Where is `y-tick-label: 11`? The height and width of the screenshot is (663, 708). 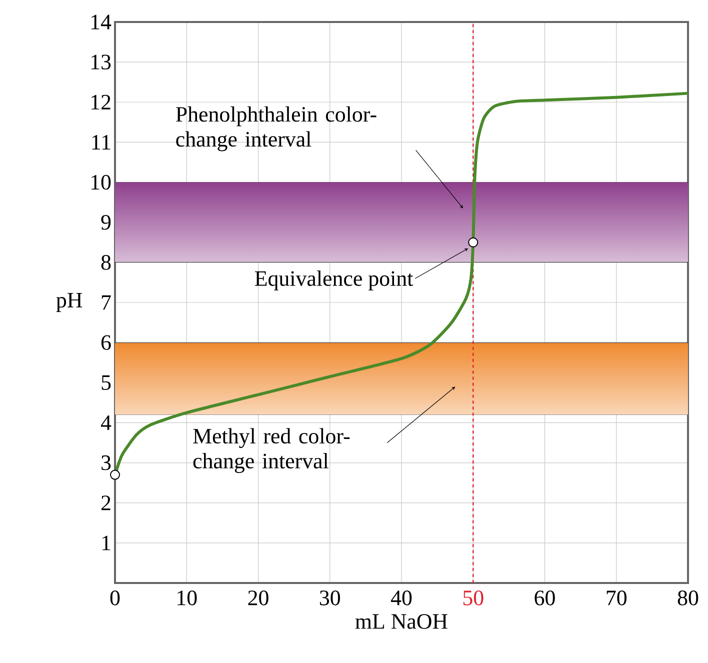 y-tick-label: 11 is located at coordinates (101, 142).